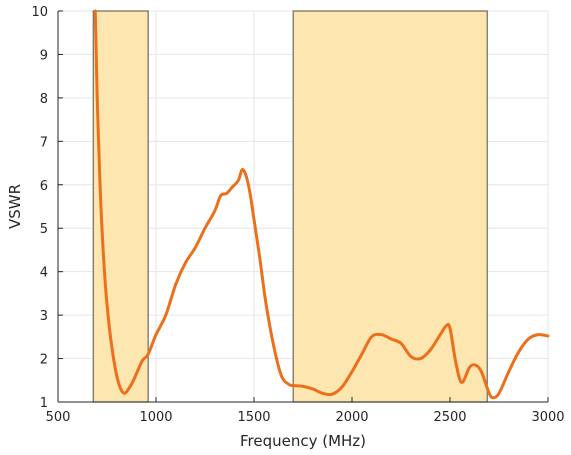 The height and width of the screenshot is (455, 571). Describe the element at coordinates (44, 403) in the screenshot. I see `y-tick-label: 1` at that location.